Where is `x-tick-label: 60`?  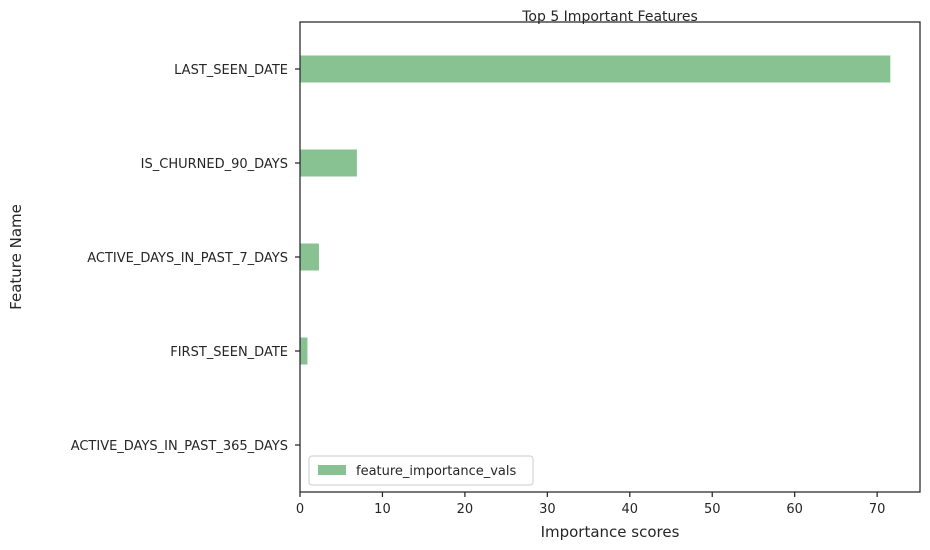
x-tick-label: 60 is located at coordinates (794, 509).